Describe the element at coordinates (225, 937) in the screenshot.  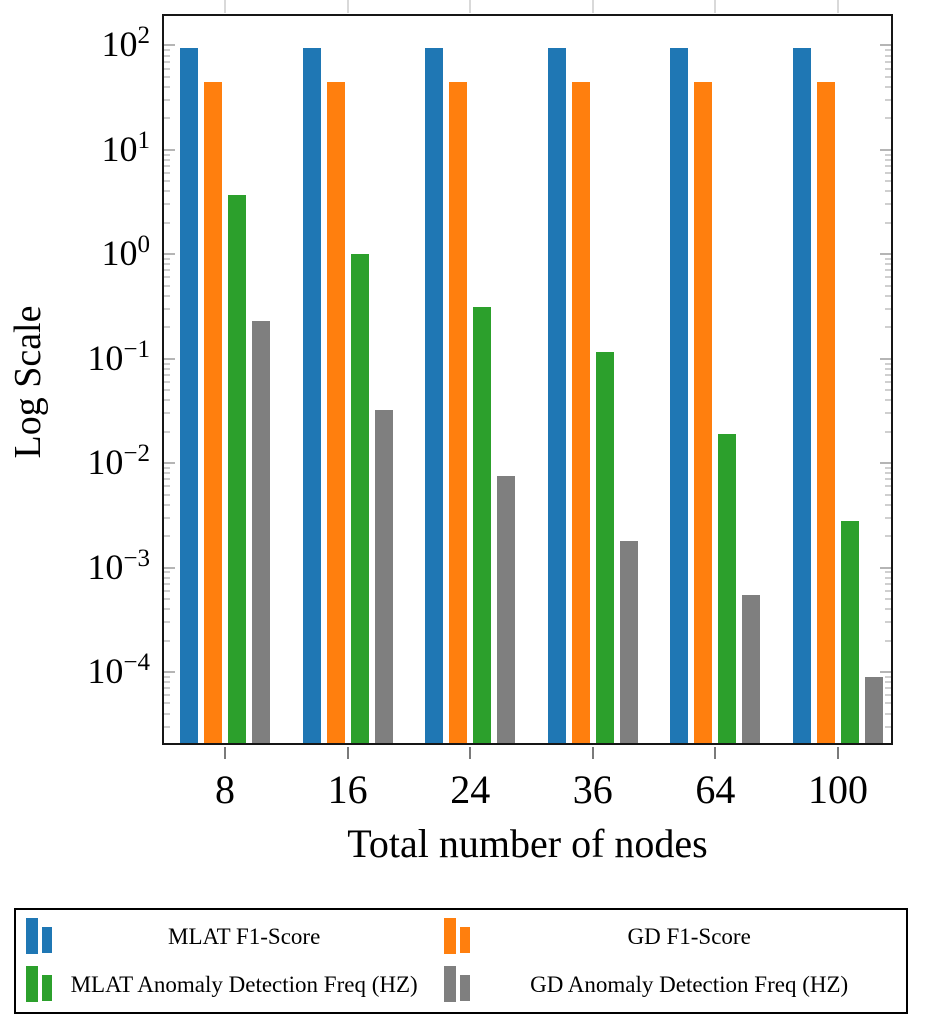
I see `legend-item: MLAT F1-Score` at that location.